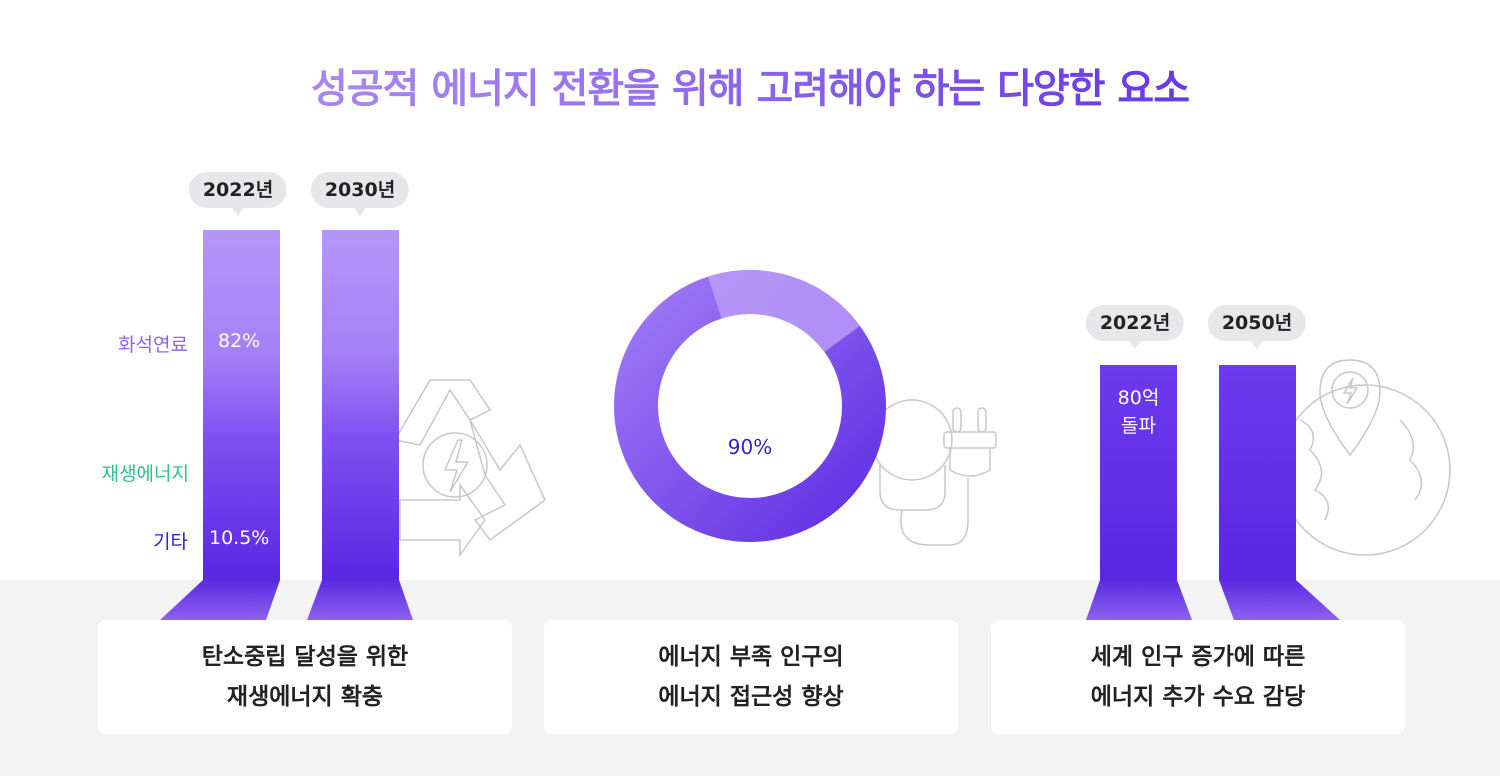 This screenshot has width=1500, height=776. I want to click on card-additional-demand-text: 세계 인구 증가에 따른 에너지 추가 수요 감당, so click(1198, 677).